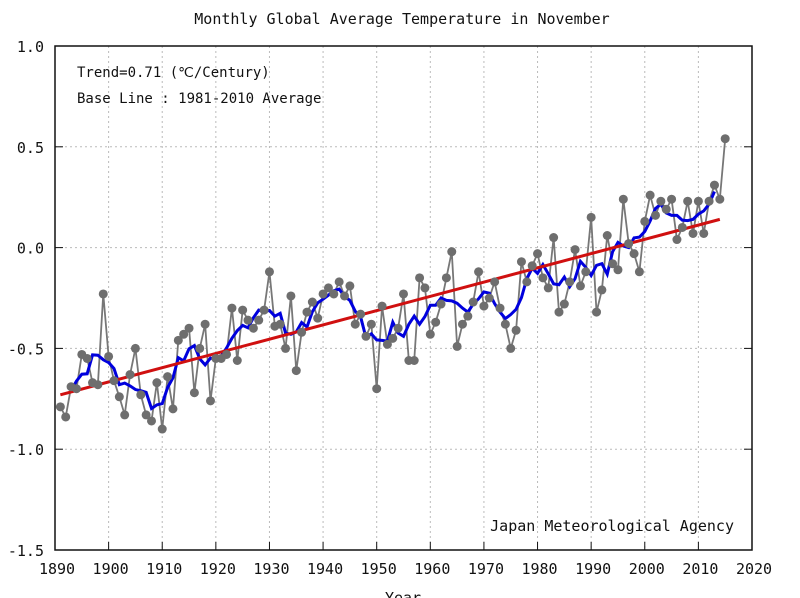  I want to click on x-tick-label: 2010, so click(700, 569).